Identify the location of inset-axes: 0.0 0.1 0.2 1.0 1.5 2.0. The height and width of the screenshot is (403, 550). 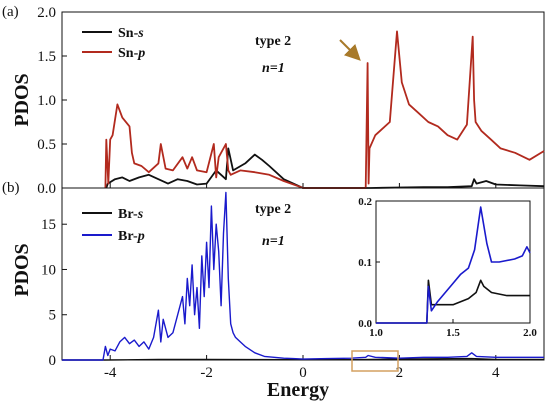
(447, 267).